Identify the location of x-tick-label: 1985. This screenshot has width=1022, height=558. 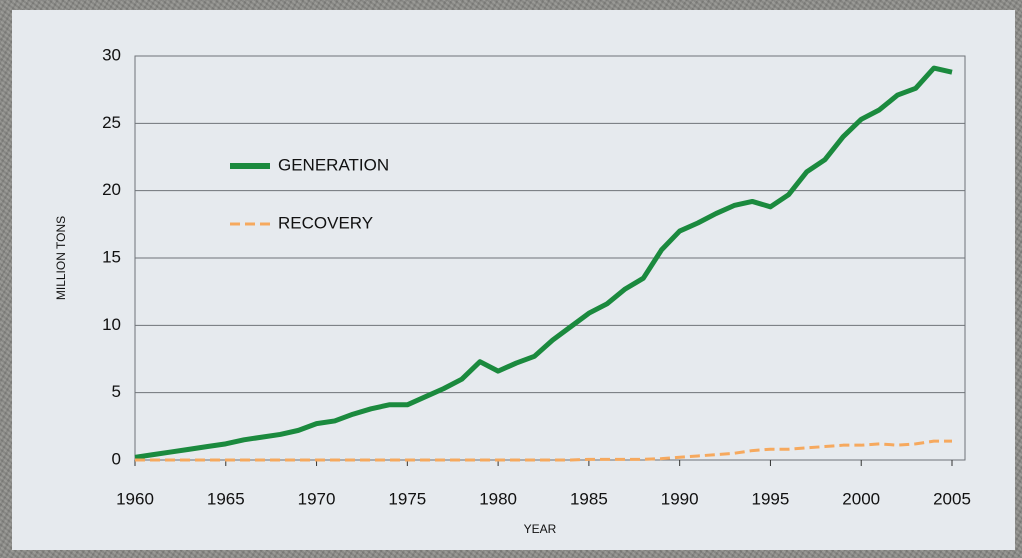
(589, 498).